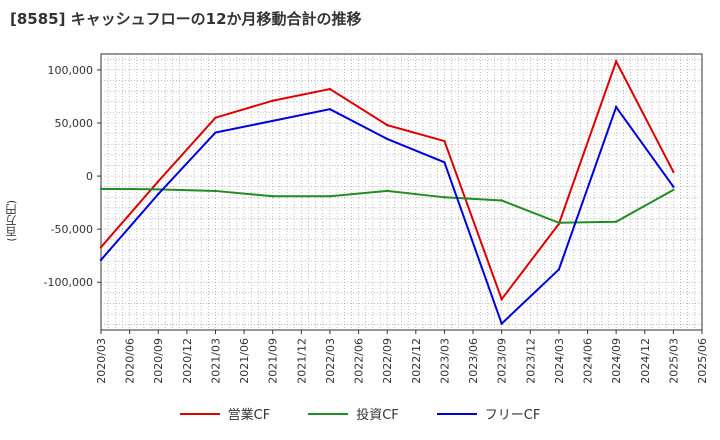 The width and height of the screenshot is (720, 440). I want to click on y-tick-label: -50,000, so click(72, 229).